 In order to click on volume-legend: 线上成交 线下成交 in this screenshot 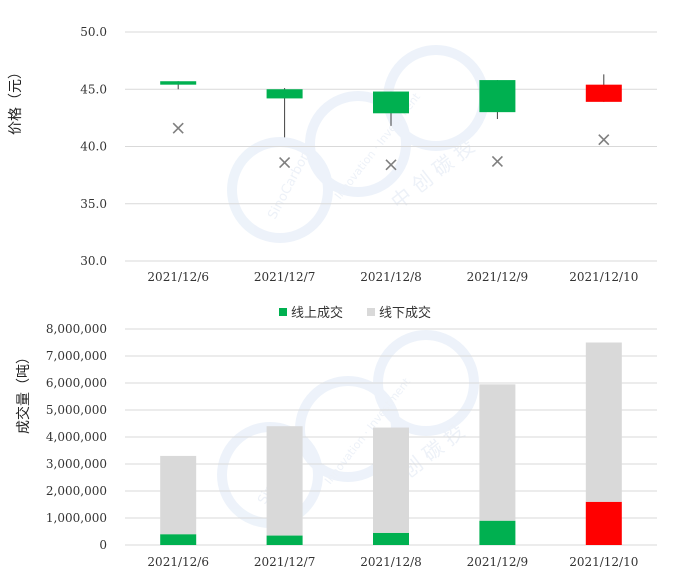, I will do `click(355, 313)`.